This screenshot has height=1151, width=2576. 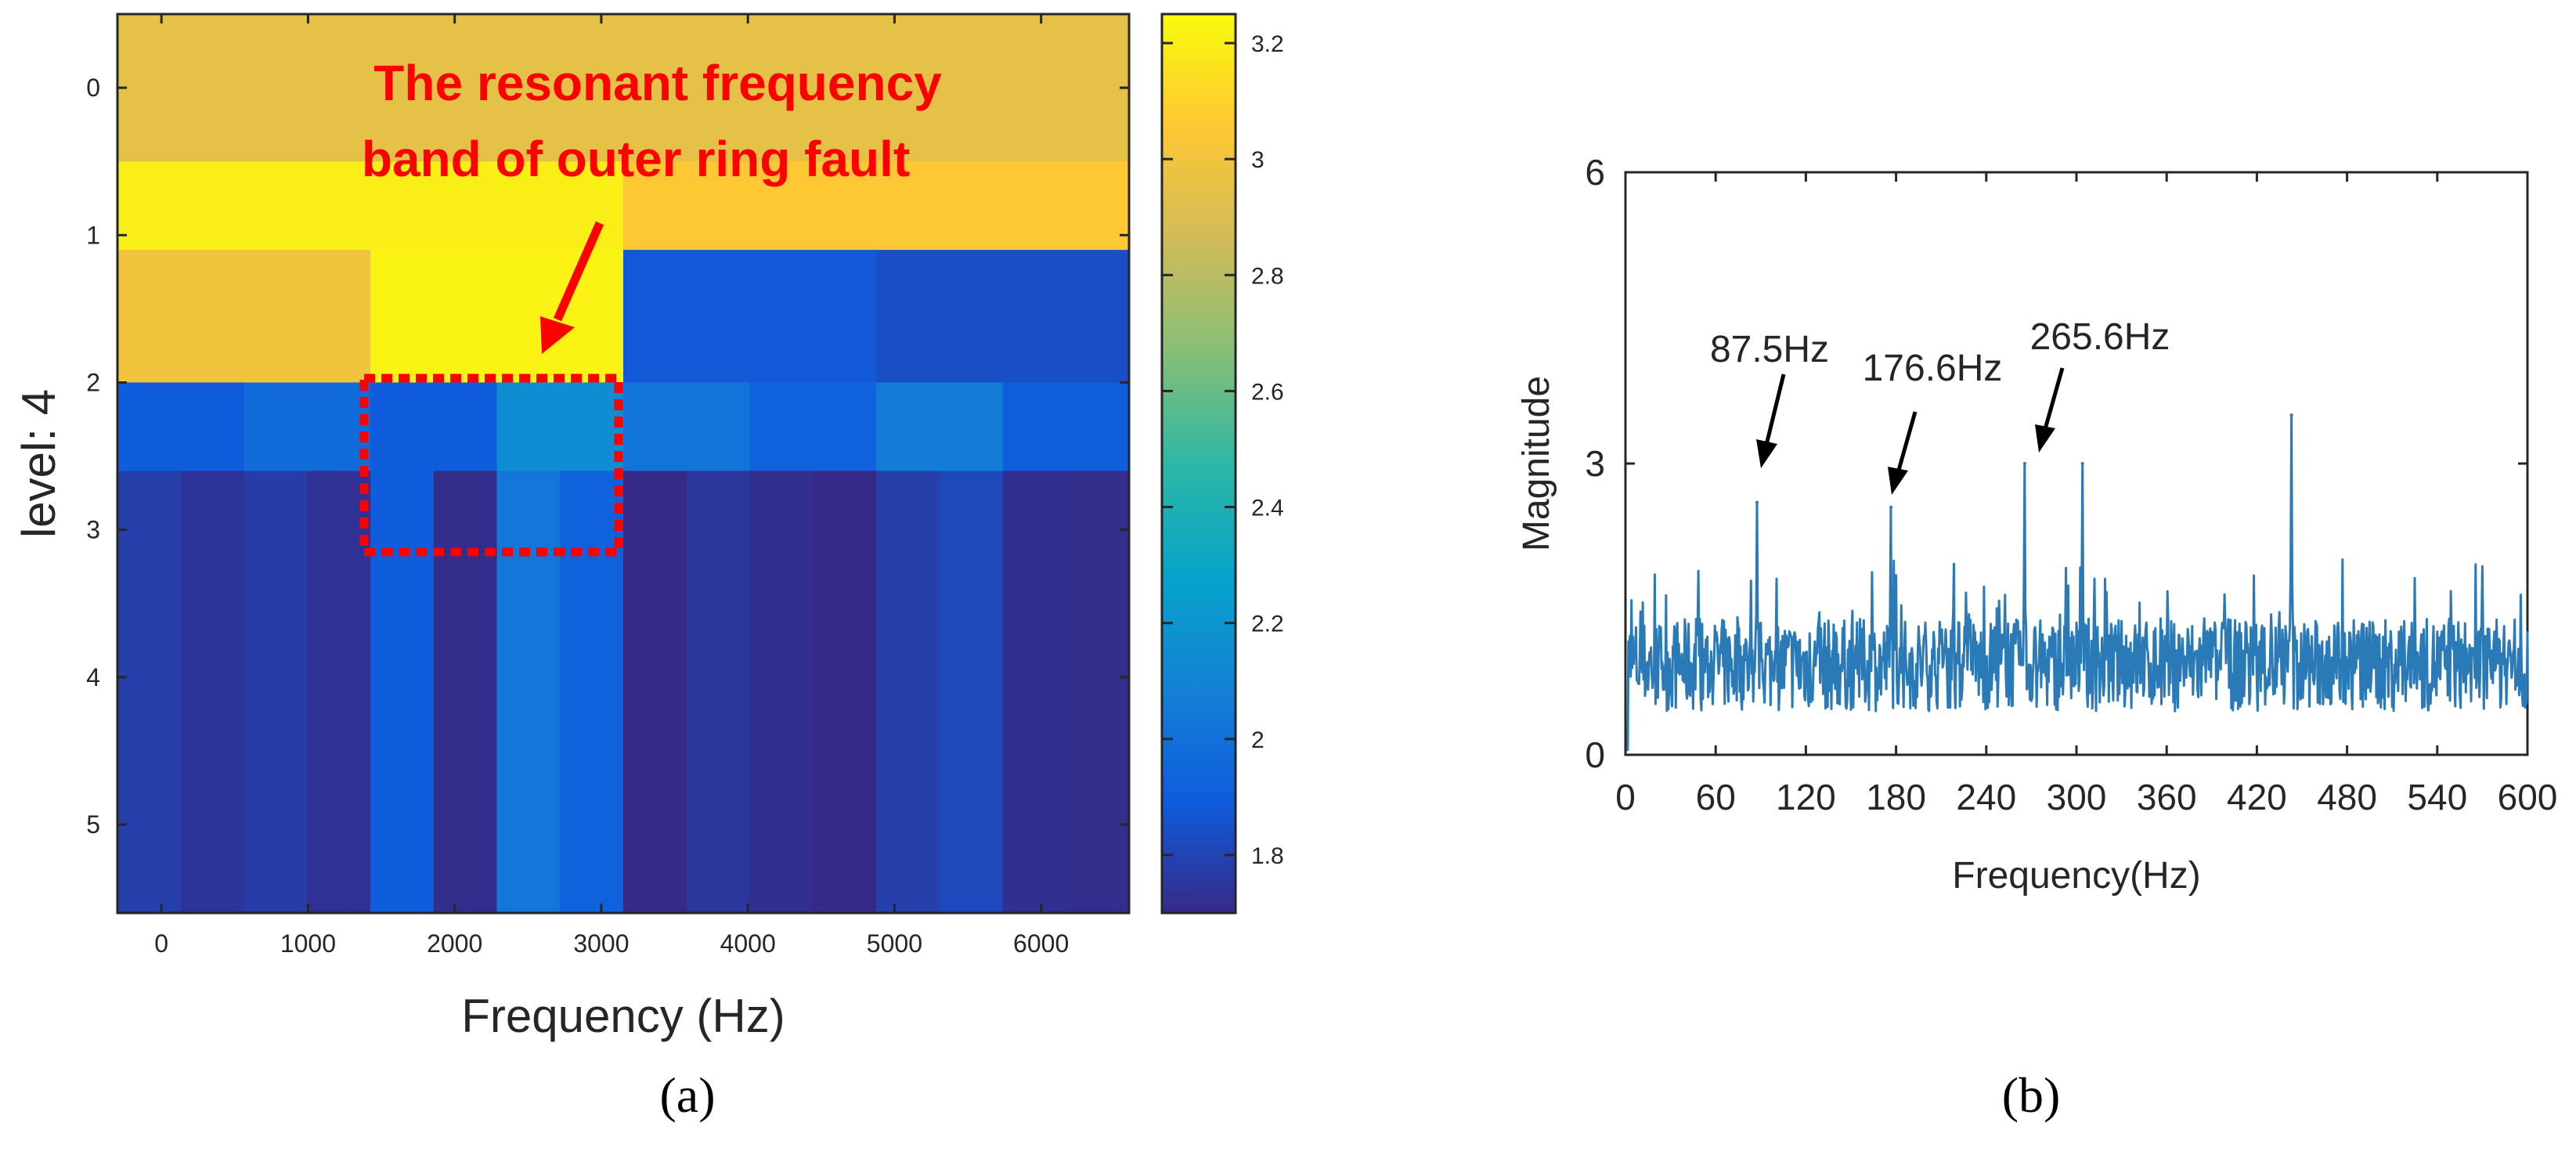 I want to click on spectrum-x-tick-label: 300, so click(x=2077, y=797).